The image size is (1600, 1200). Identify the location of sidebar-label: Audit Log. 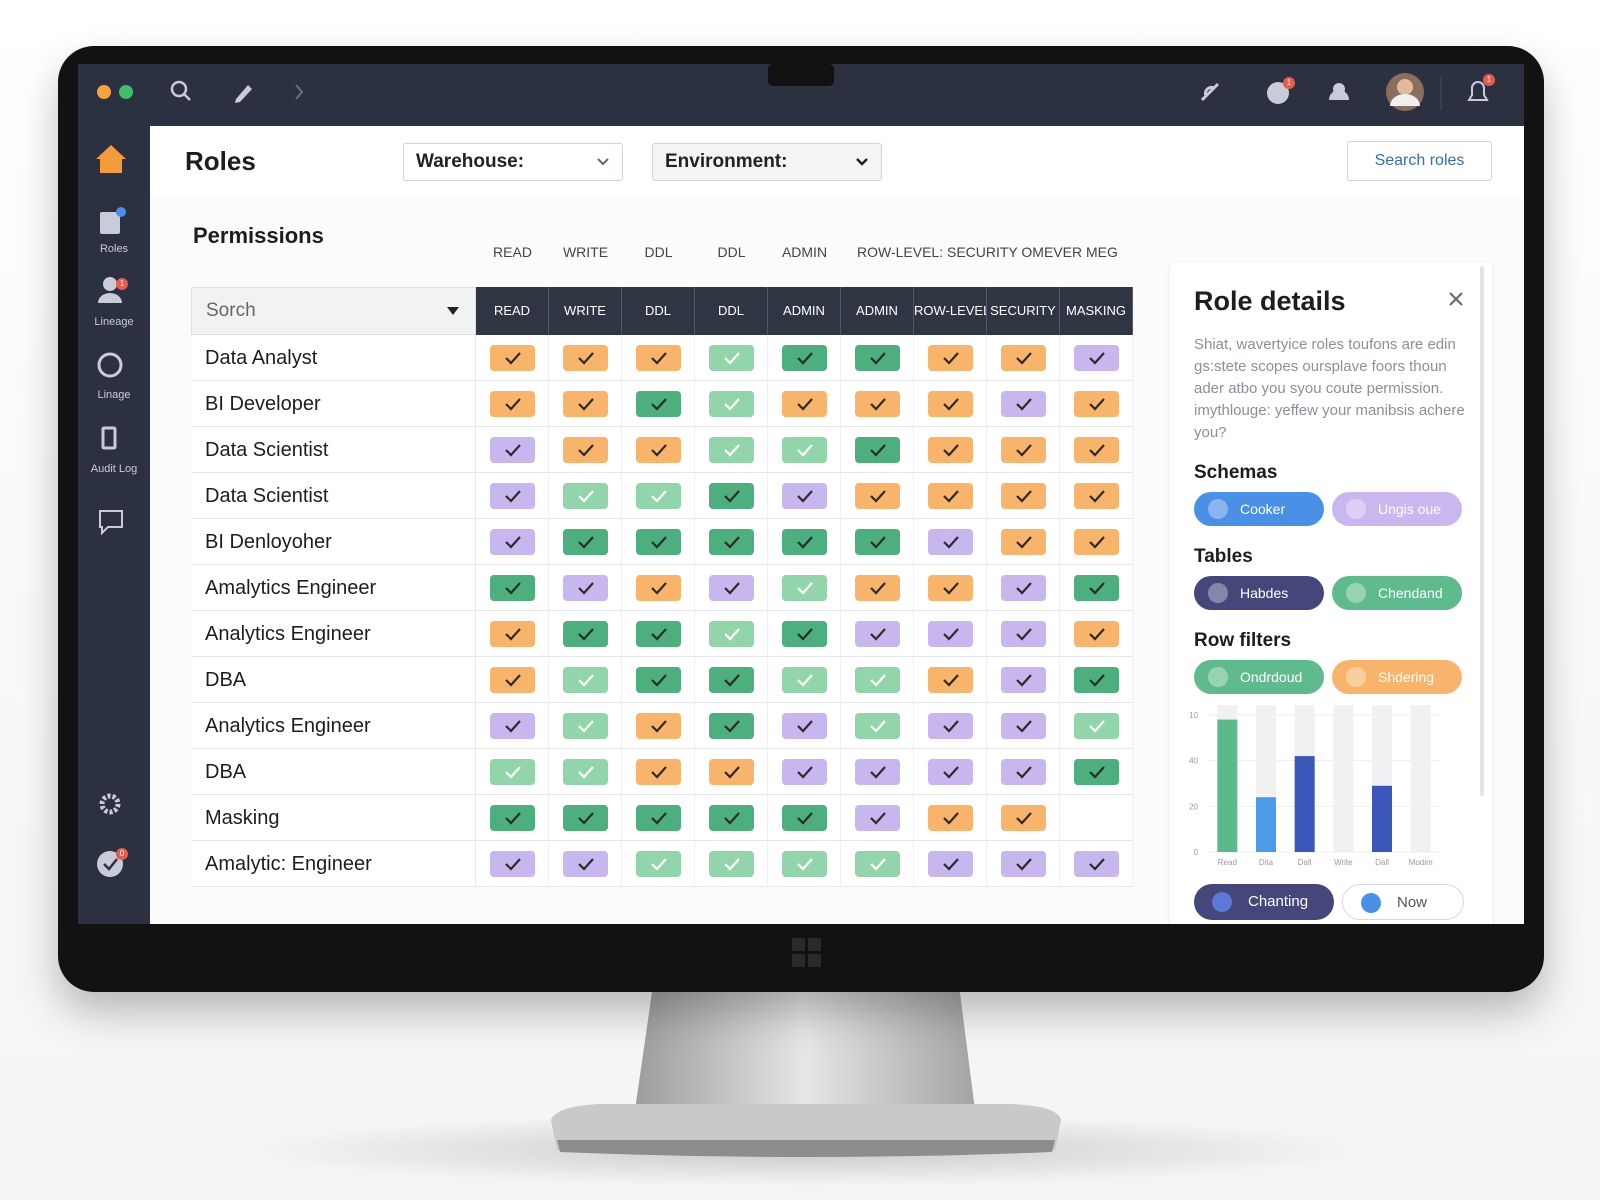
(114, 469).